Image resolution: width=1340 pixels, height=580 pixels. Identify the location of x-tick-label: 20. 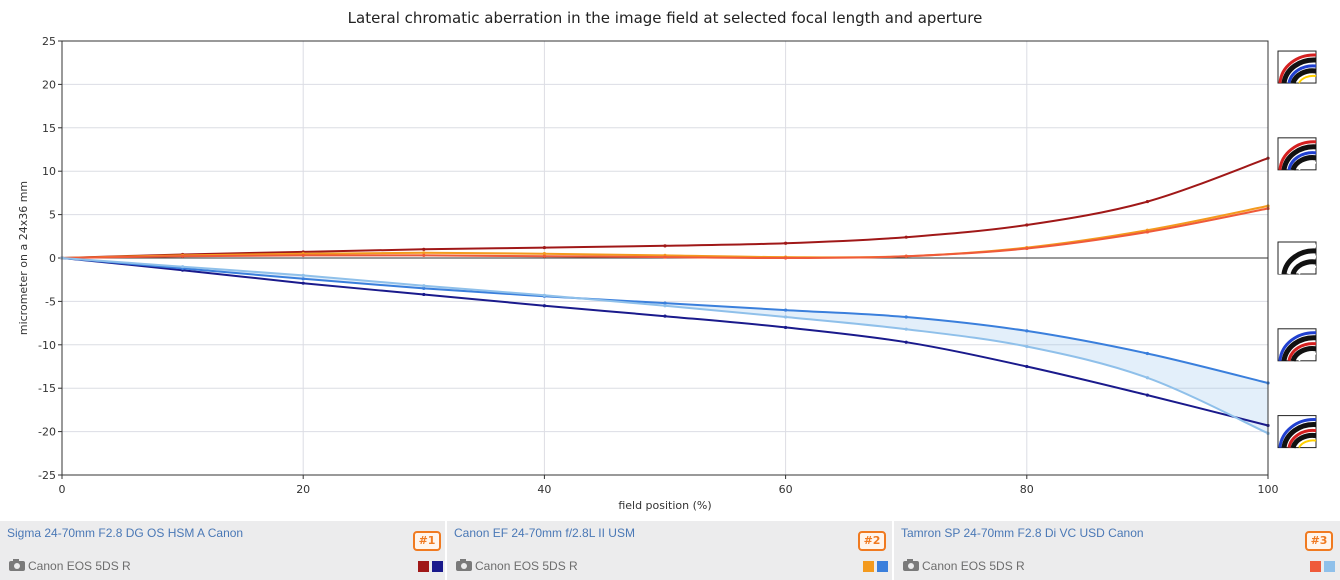
(303, 489).